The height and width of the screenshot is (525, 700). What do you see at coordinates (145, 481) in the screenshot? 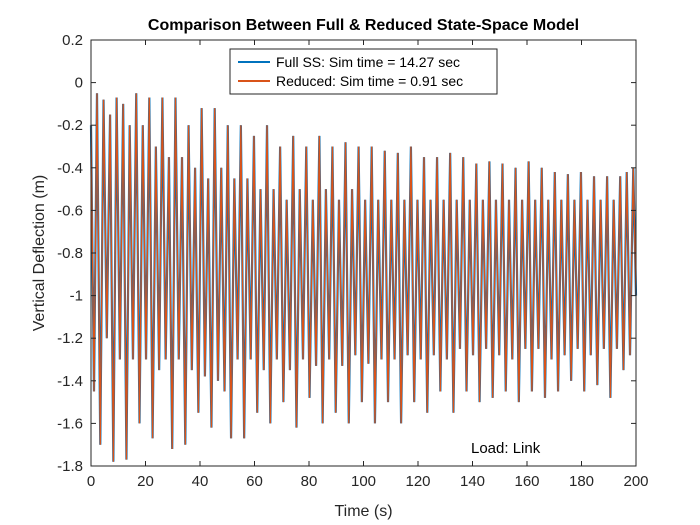
I see `x-tick-label: 20` at bounding box center [145, 481].